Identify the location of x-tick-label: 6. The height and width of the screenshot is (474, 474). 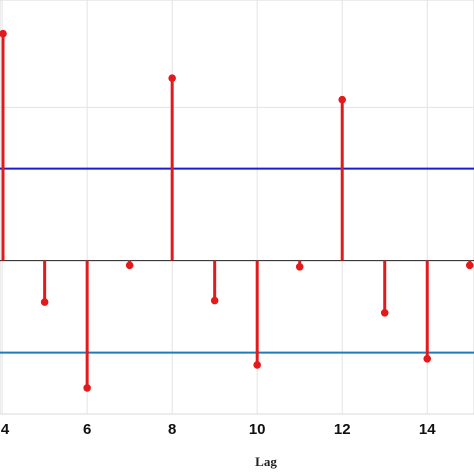
(87, 429).